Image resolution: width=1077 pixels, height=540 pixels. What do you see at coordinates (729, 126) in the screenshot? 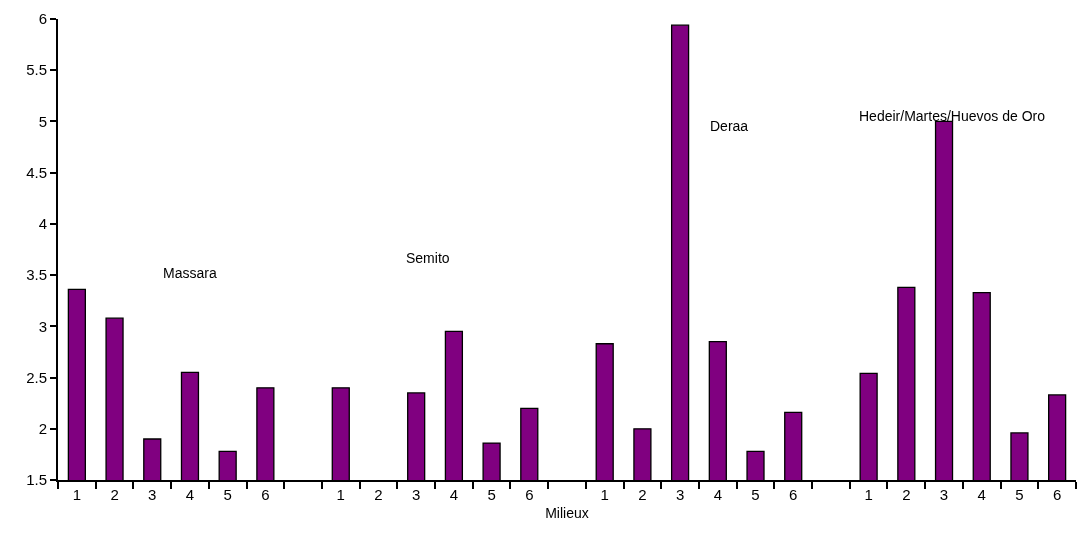
I see `annotation: Deraa` at bounding box center [729, 126].